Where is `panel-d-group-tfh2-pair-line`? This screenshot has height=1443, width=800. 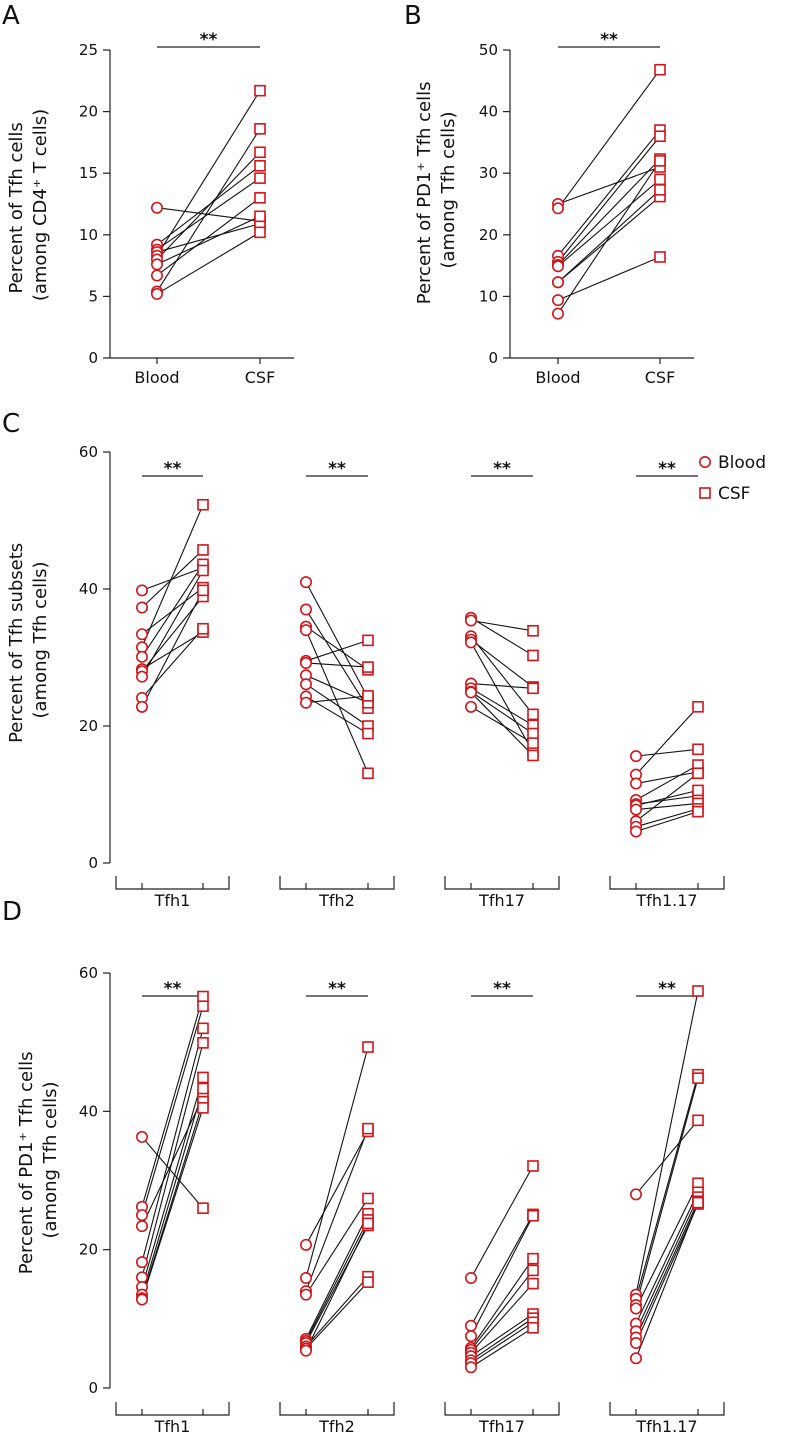
panel-d-group-tfh2-pair-line is located at coordinates (337, 1162).